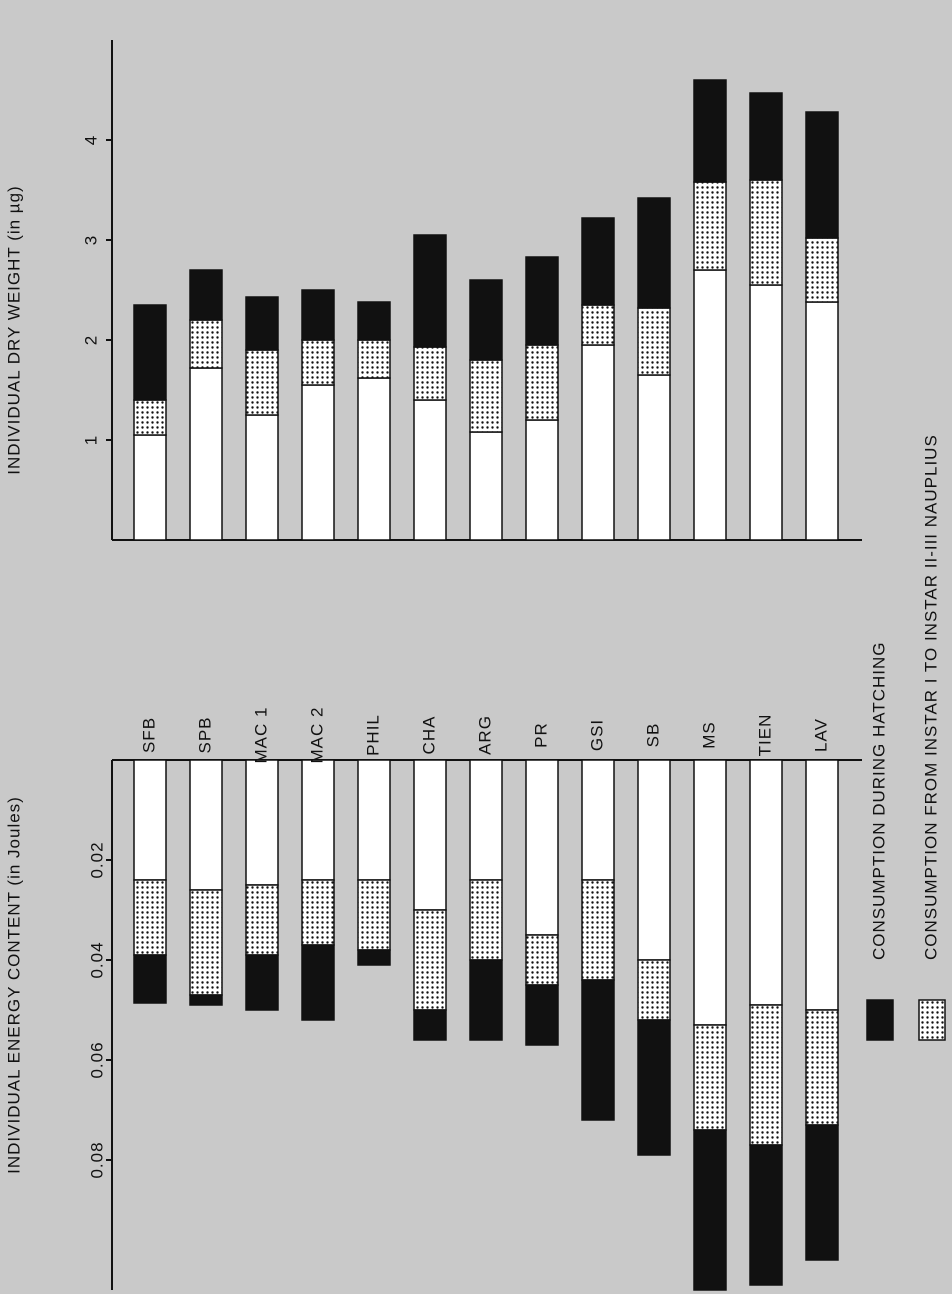 This screenshot has height=1294, width=952. Describe the element at coordinates (316, 735) in the screenshot. I see `category-label: MAC 2` at that location.